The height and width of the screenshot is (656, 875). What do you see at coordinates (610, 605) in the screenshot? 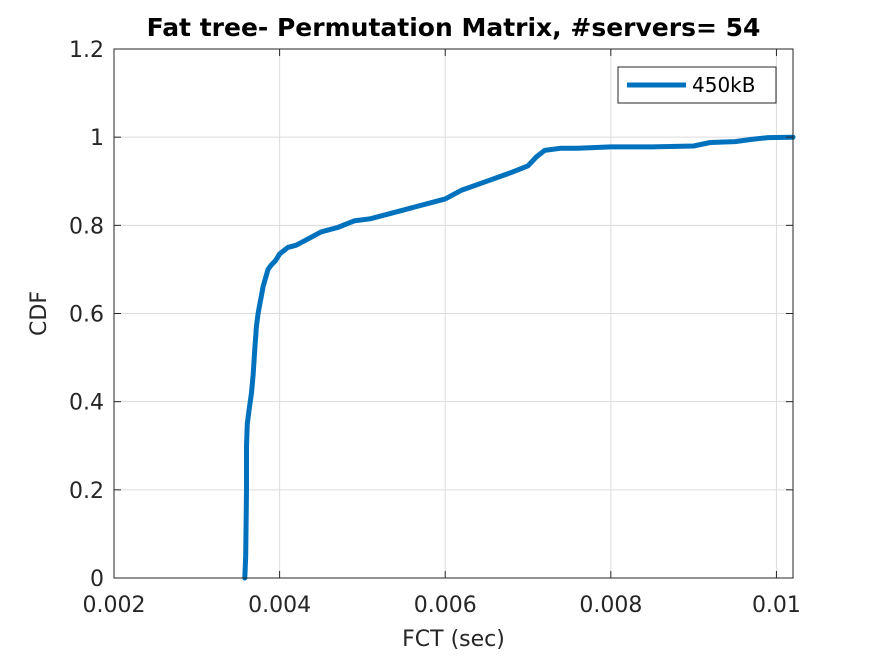
I see `x-tick-label: 0.008` at bounding box center [610, 605].